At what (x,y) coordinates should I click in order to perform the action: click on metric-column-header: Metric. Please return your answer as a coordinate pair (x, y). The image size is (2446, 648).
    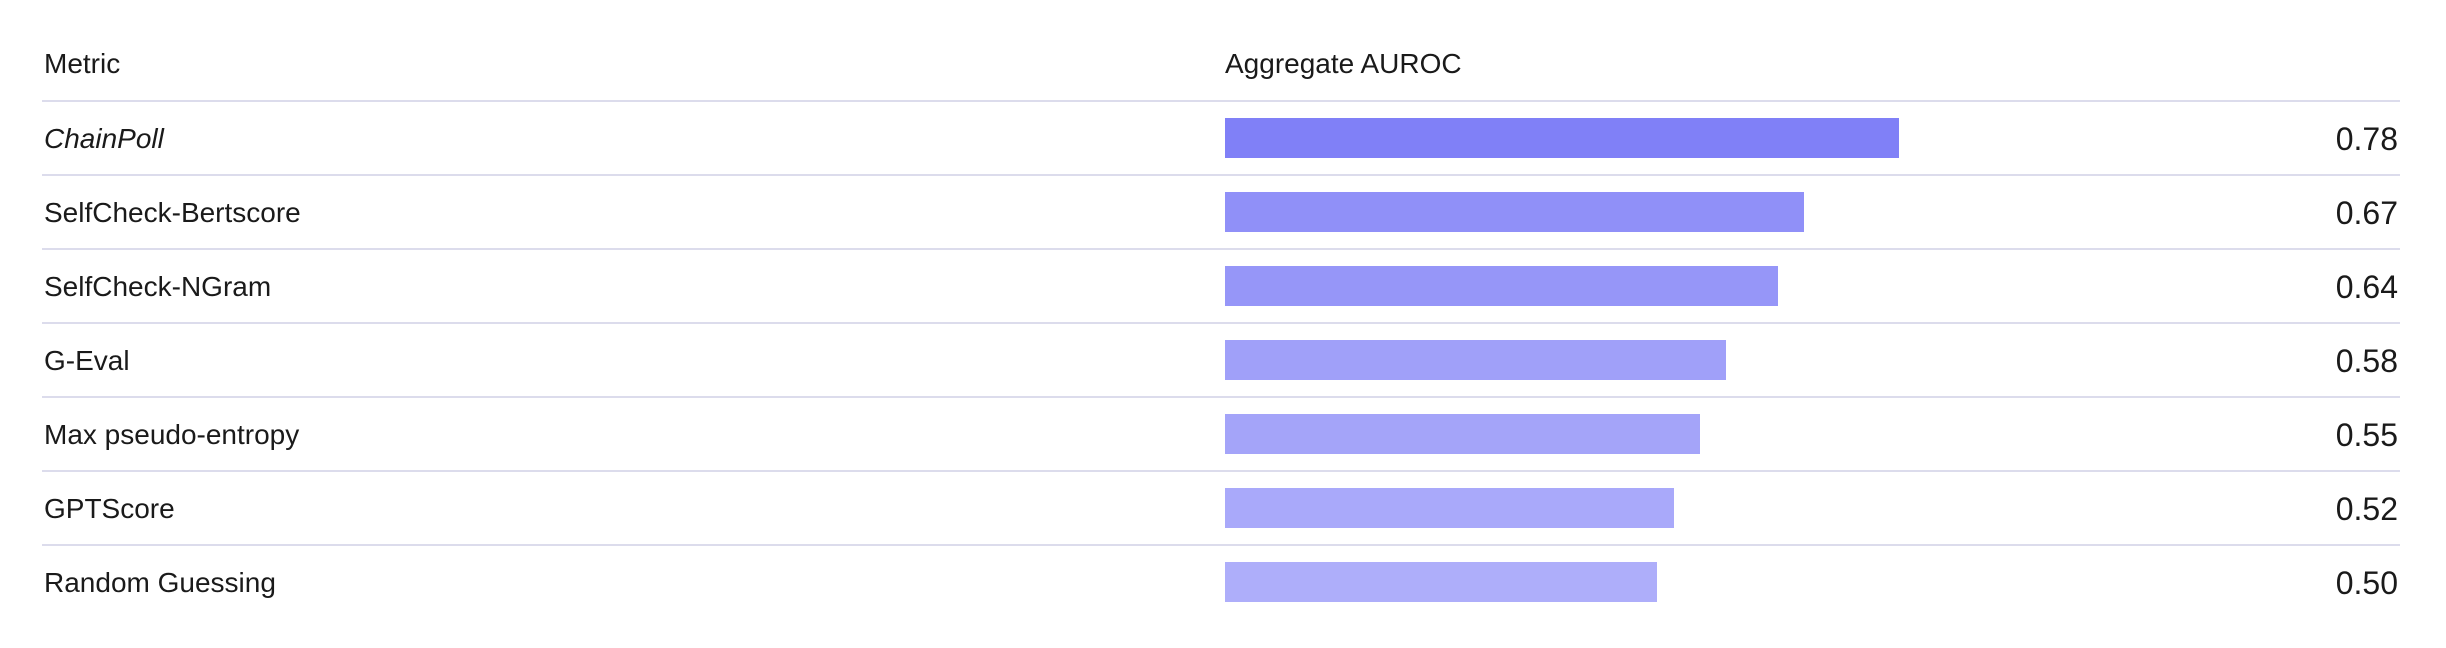
    Looking at the image, I should click on (82, 63).